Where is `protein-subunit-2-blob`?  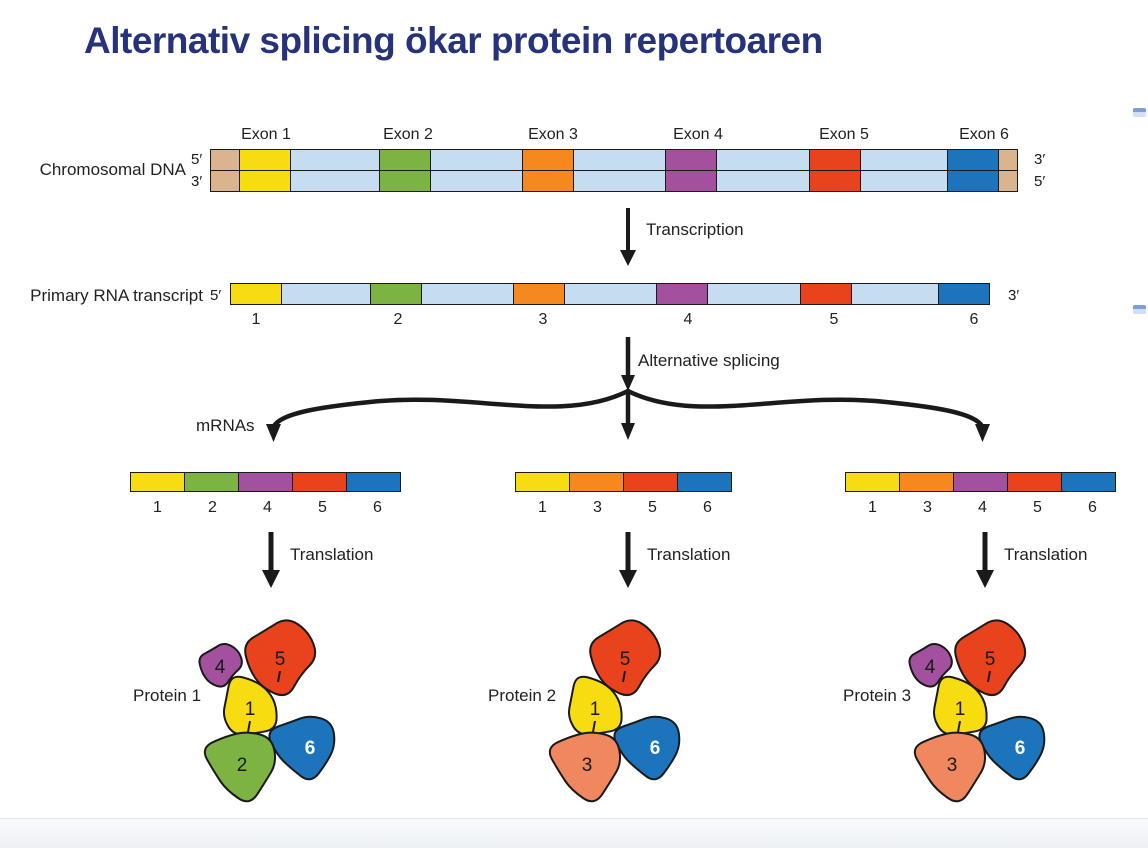
protein-subunit-2-blob is located at coordinates (240, 767).